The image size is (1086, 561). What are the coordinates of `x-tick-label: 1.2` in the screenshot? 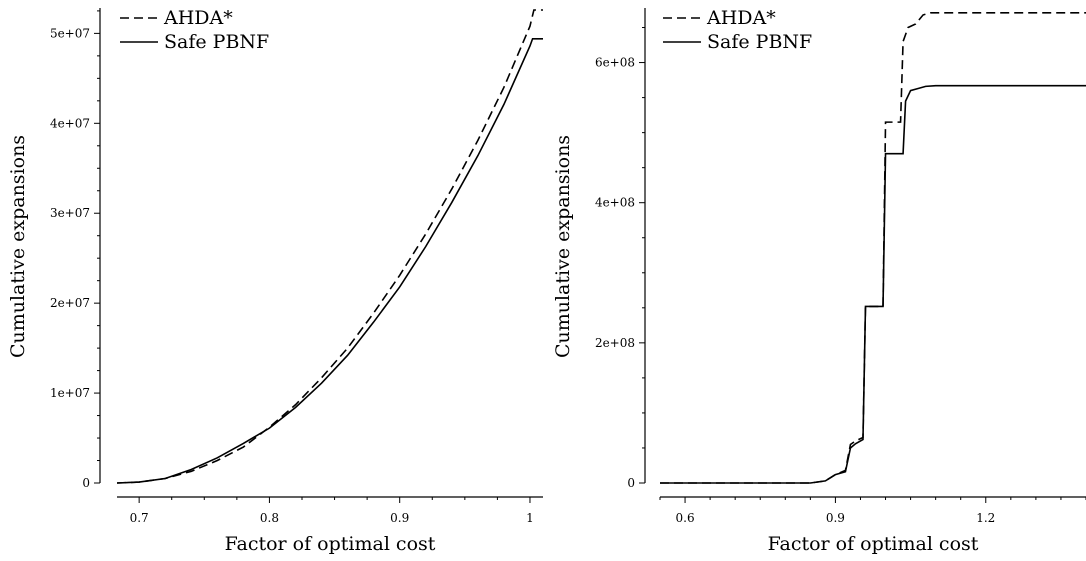 It's located at (985, 518).